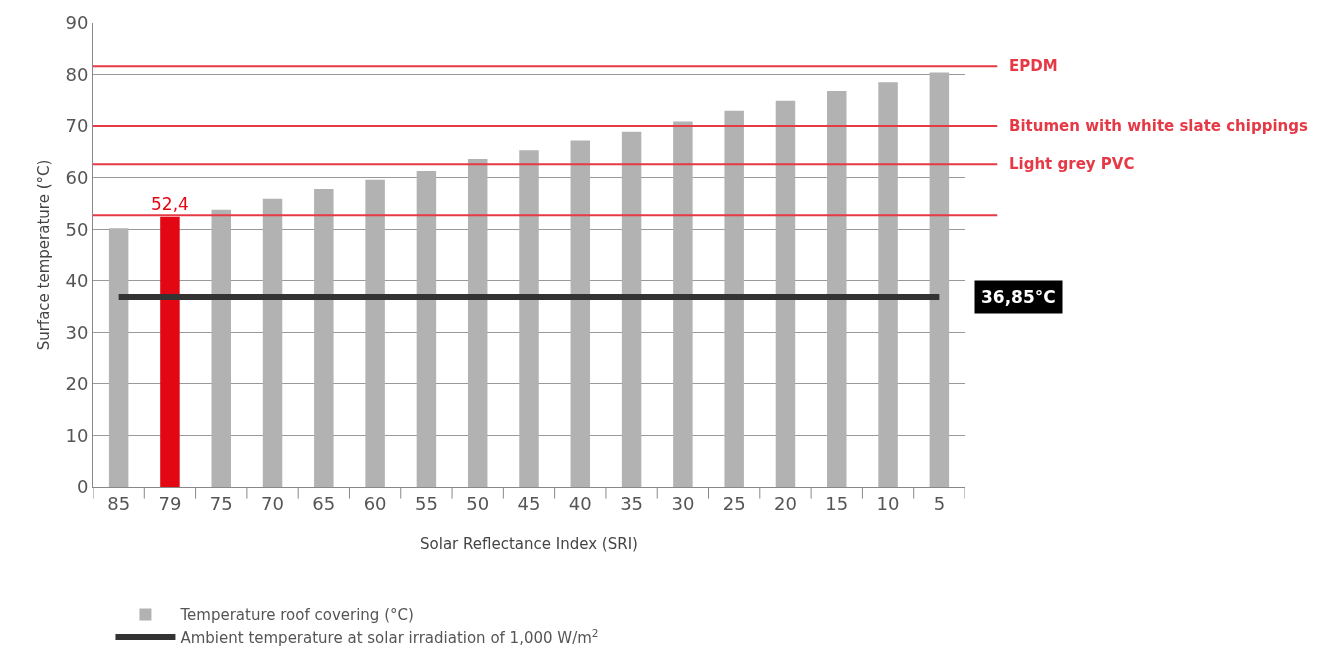 The width and height of the screenshot is (1327, 666). Describe the element at coordinates (734, 503) in the screenshot. I see `x-tick-label: 25` at that location.